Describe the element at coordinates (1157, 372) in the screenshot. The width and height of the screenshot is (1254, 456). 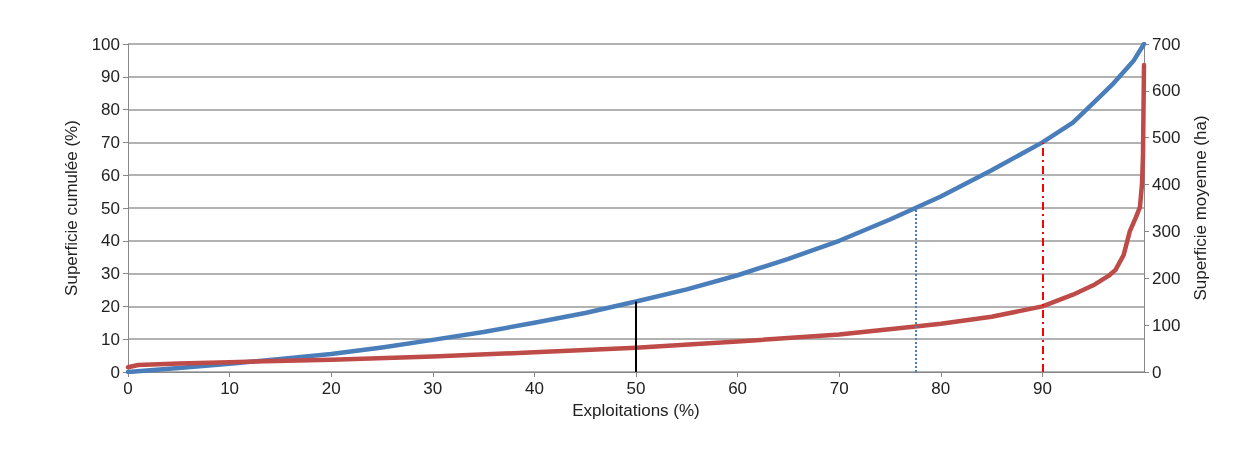
I see `y2-tick-label: 0` at that location.